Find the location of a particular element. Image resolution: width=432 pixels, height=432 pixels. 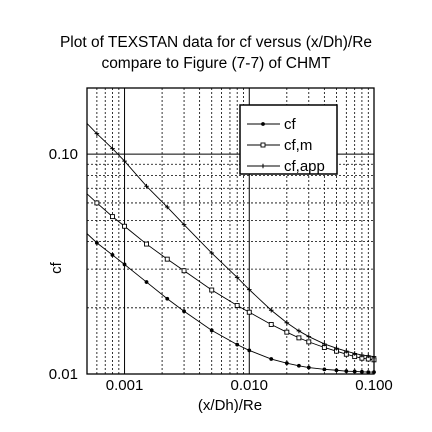

legend-box is located at coordinates (288, 139).